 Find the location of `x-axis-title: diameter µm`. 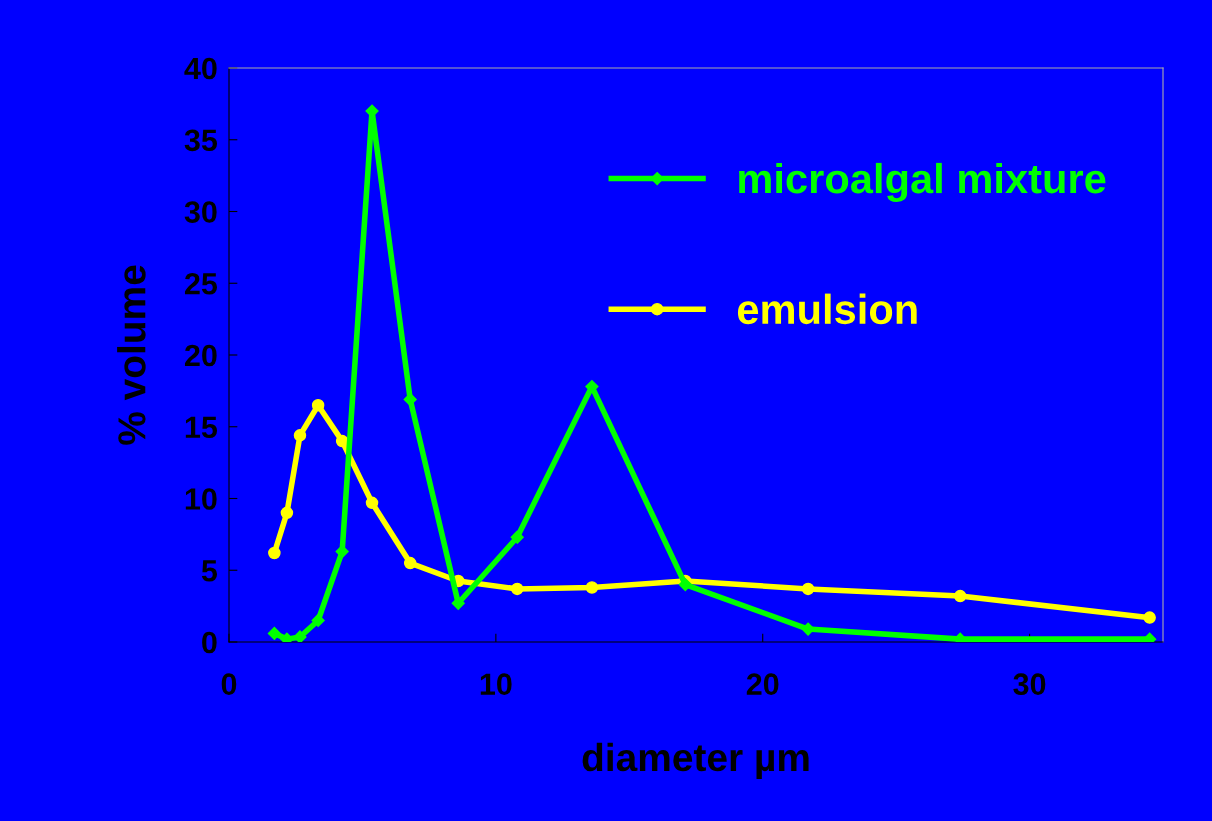

x-axis-title: diameter µm is located at coordinates (695, 760).